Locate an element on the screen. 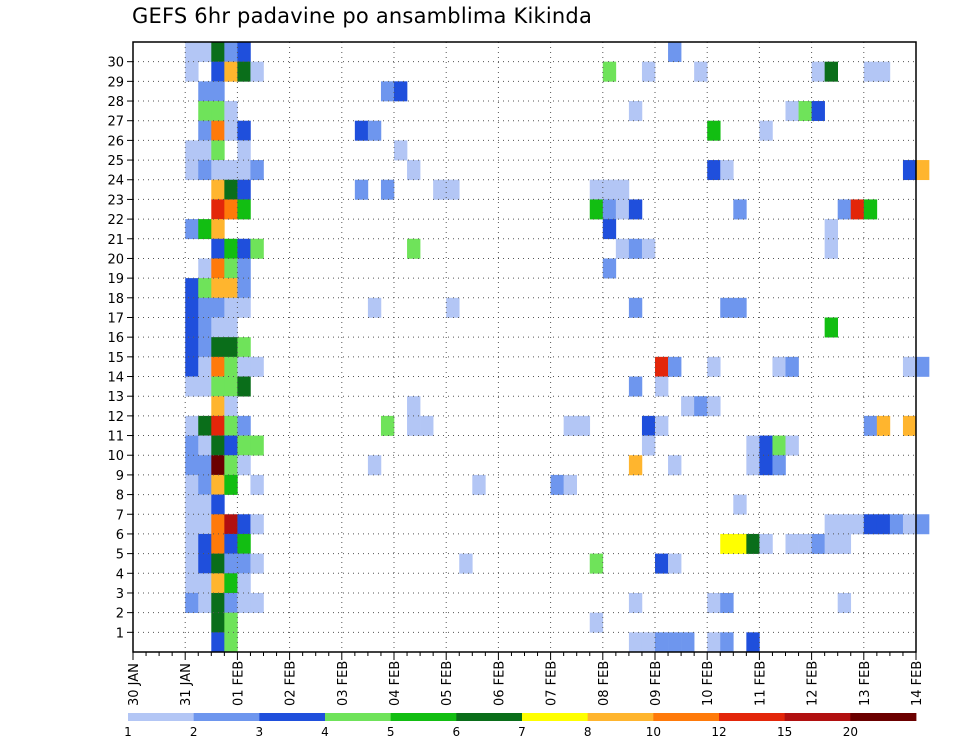 This screenshot has height=742, width=960. colorbar-label: 2 is located at coordinates (194, 732).